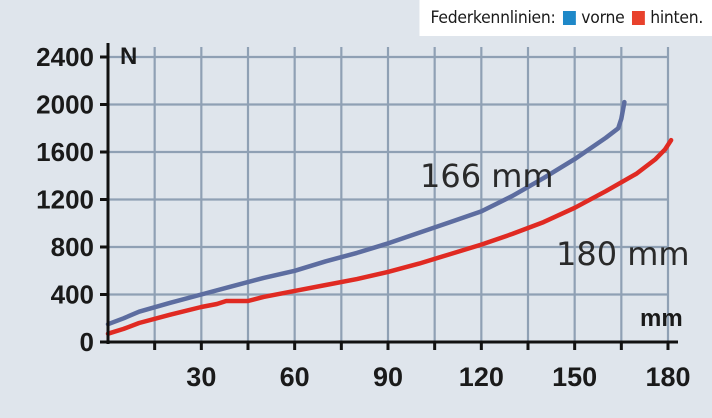  Describe the element at coordinates (493, 18) in the screenshot. I see `legend-title: Federkennlinien:` at that location.